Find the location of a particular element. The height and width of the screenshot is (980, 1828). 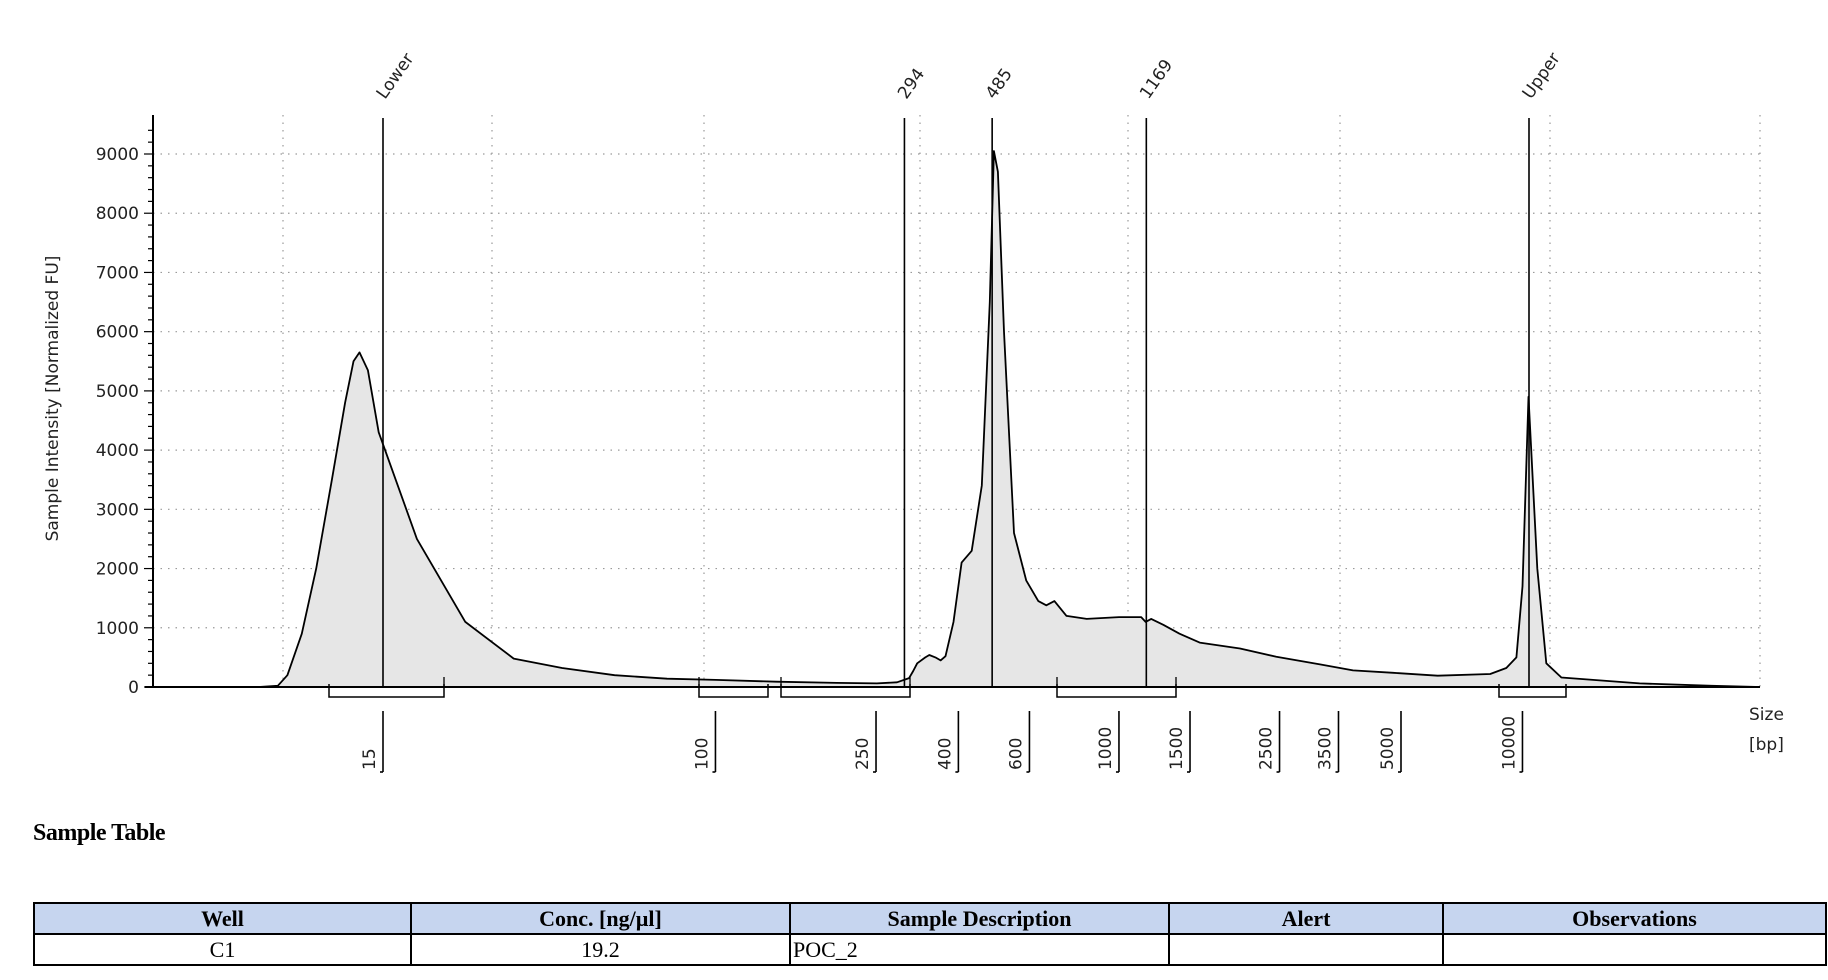

x-tick-label: 10000 is located at coordinates (1509, 743).